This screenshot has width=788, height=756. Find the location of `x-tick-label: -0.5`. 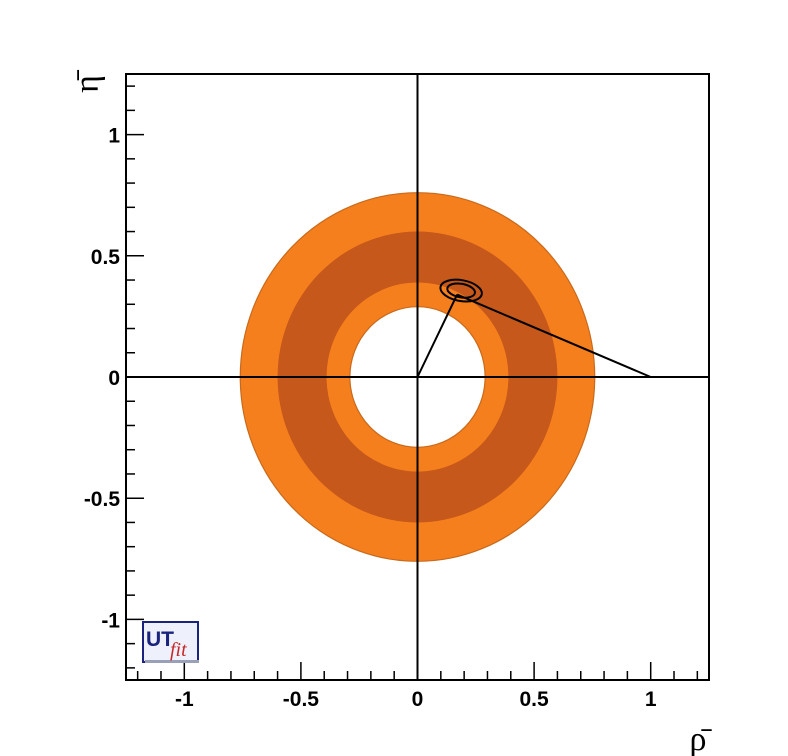

x-tick-label: -0.5 is located at coordinates (301, 699).